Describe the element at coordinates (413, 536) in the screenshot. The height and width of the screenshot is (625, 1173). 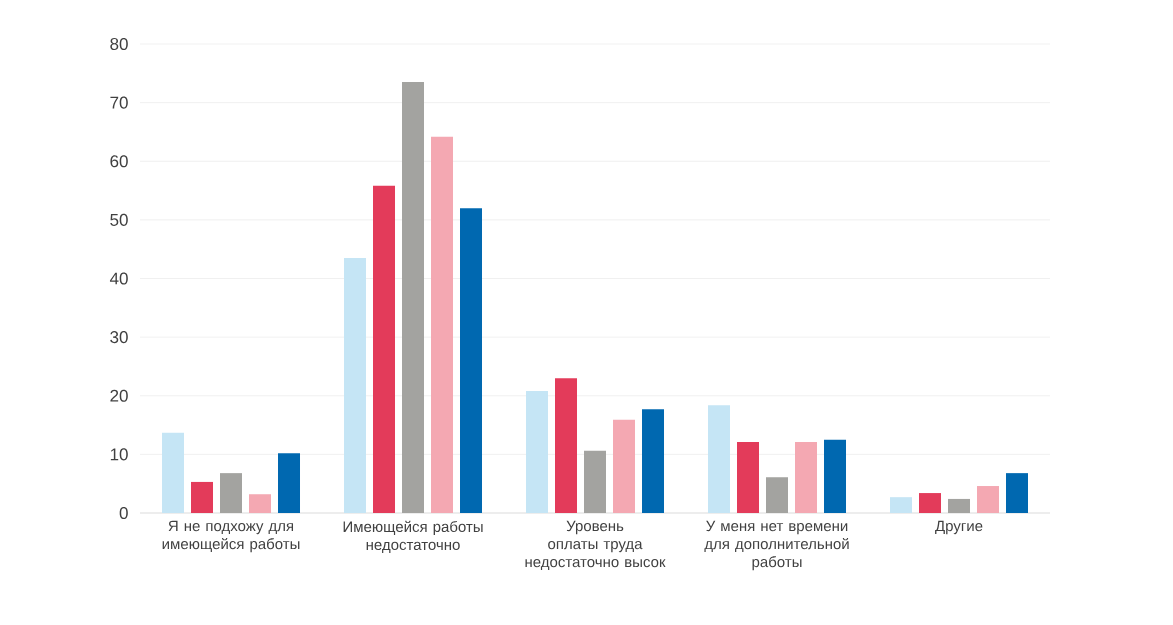
I see `x-tick-label: Имеющейся работы недостаточно` at that location.